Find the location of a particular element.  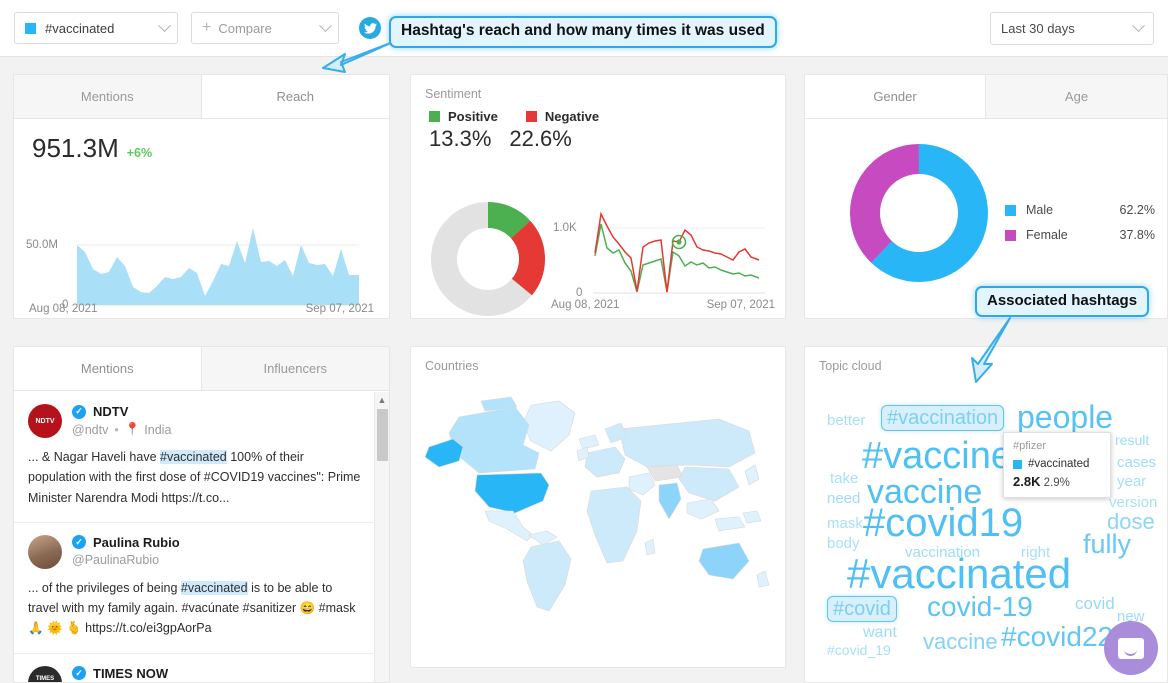

tab-age: Age is located at coordinates (1076, 96).